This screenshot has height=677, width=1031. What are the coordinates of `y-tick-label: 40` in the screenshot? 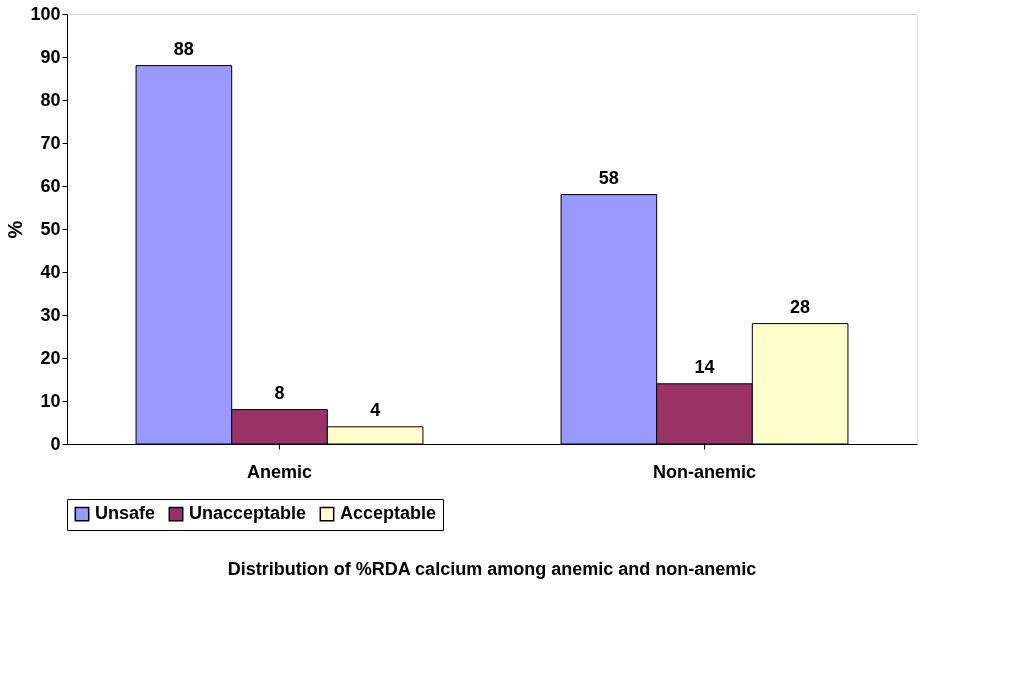 It's located at (50, 271).